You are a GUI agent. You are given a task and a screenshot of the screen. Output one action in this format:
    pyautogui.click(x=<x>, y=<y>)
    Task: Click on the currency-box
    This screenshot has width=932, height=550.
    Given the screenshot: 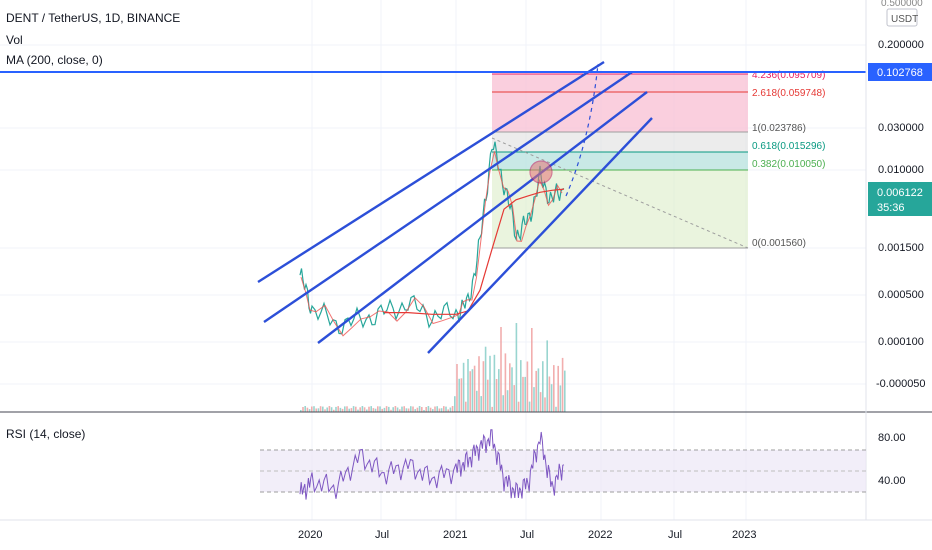 What is the action you would take?
    pyautogui.click(x=902, y=17)
    